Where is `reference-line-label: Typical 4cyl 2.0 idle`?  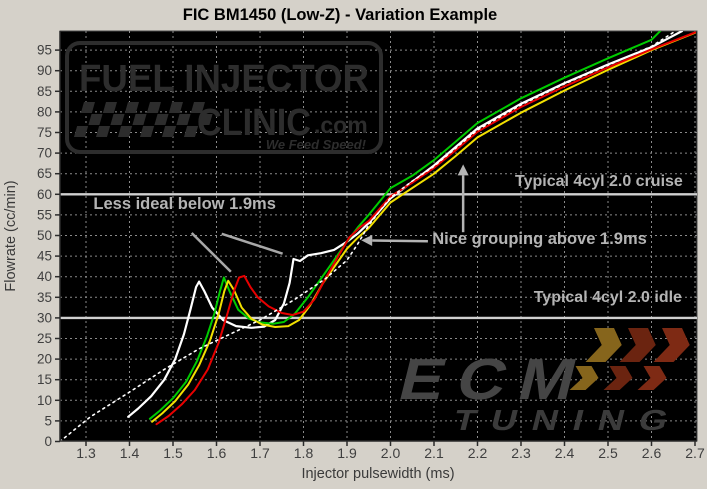 reference-line-label: Typical 4cyl 2.0 idle is located at coordinates (608, 297).